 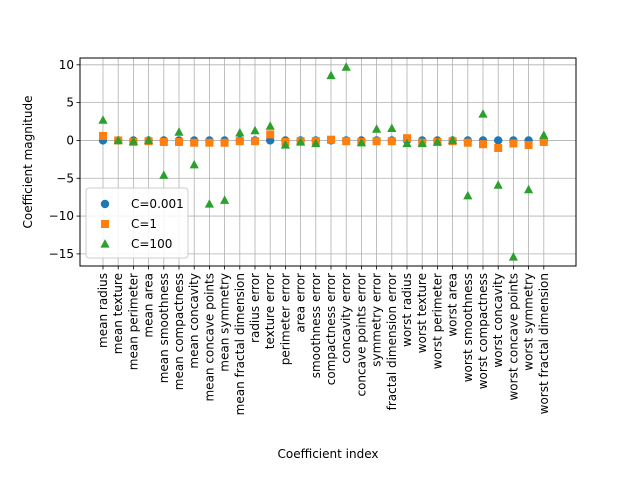 I want to click on x-tick-label: worst compactness, so click(x=483, y=331).